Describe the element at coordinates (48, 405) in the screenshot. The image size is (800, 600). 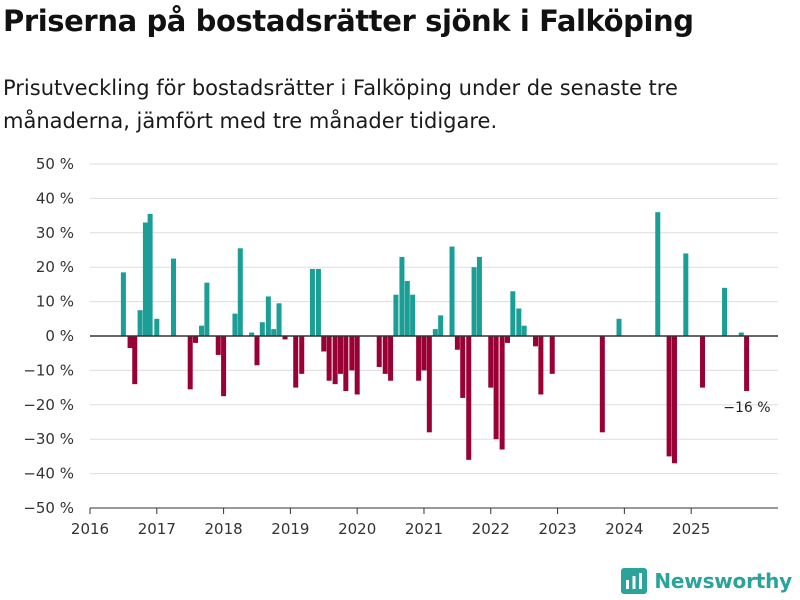
I see `y-tick-label: −20 %` at that location.